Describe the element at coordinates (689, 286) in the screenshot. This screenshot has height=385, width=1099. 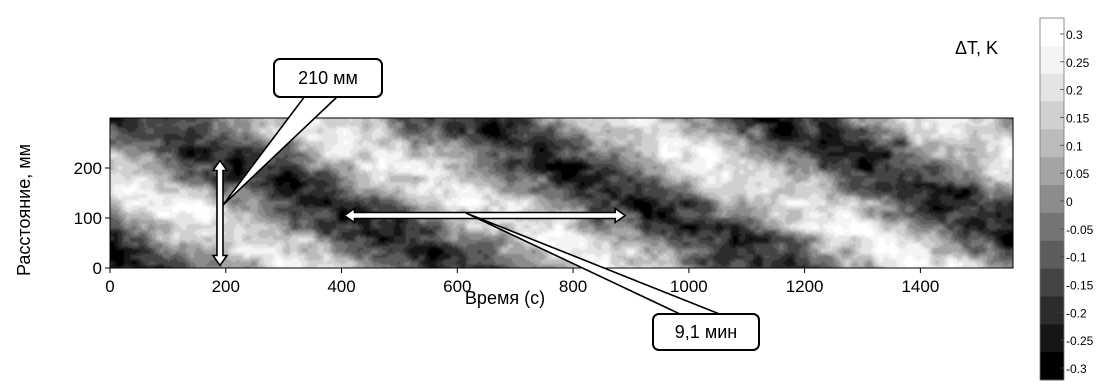
I see `x-tick-label: 1000` at that location.